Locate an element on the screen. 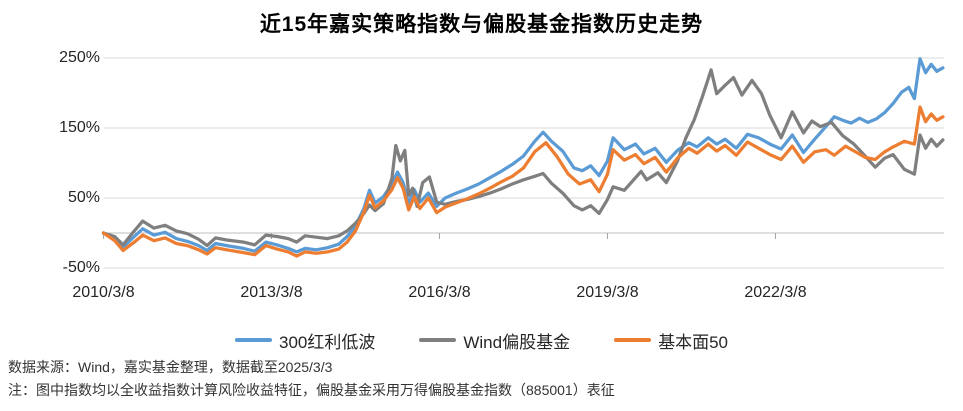 Image resolution: width=963 pixels, height=411 pixels. legend-label: 300红利低波 is located at coordinates (327, 342).